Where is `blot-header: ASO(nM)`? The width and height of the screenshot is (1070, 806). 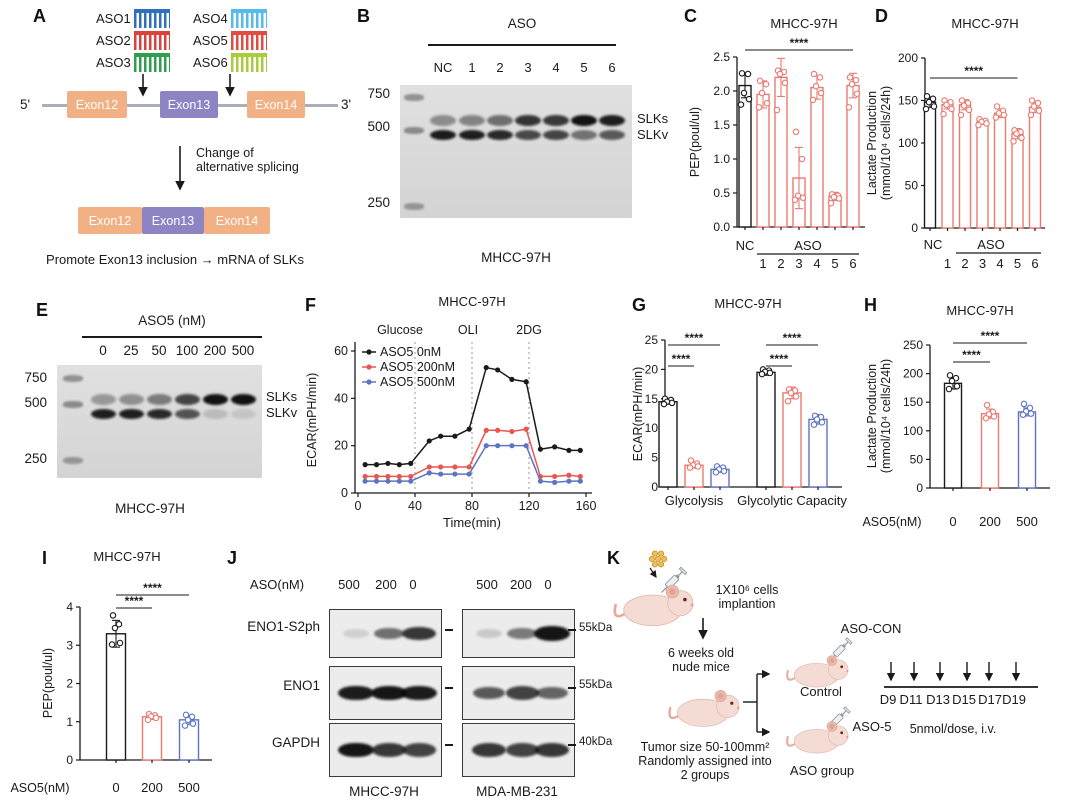
blot-header: ASO(nM) is located at coordinates (277, 584).